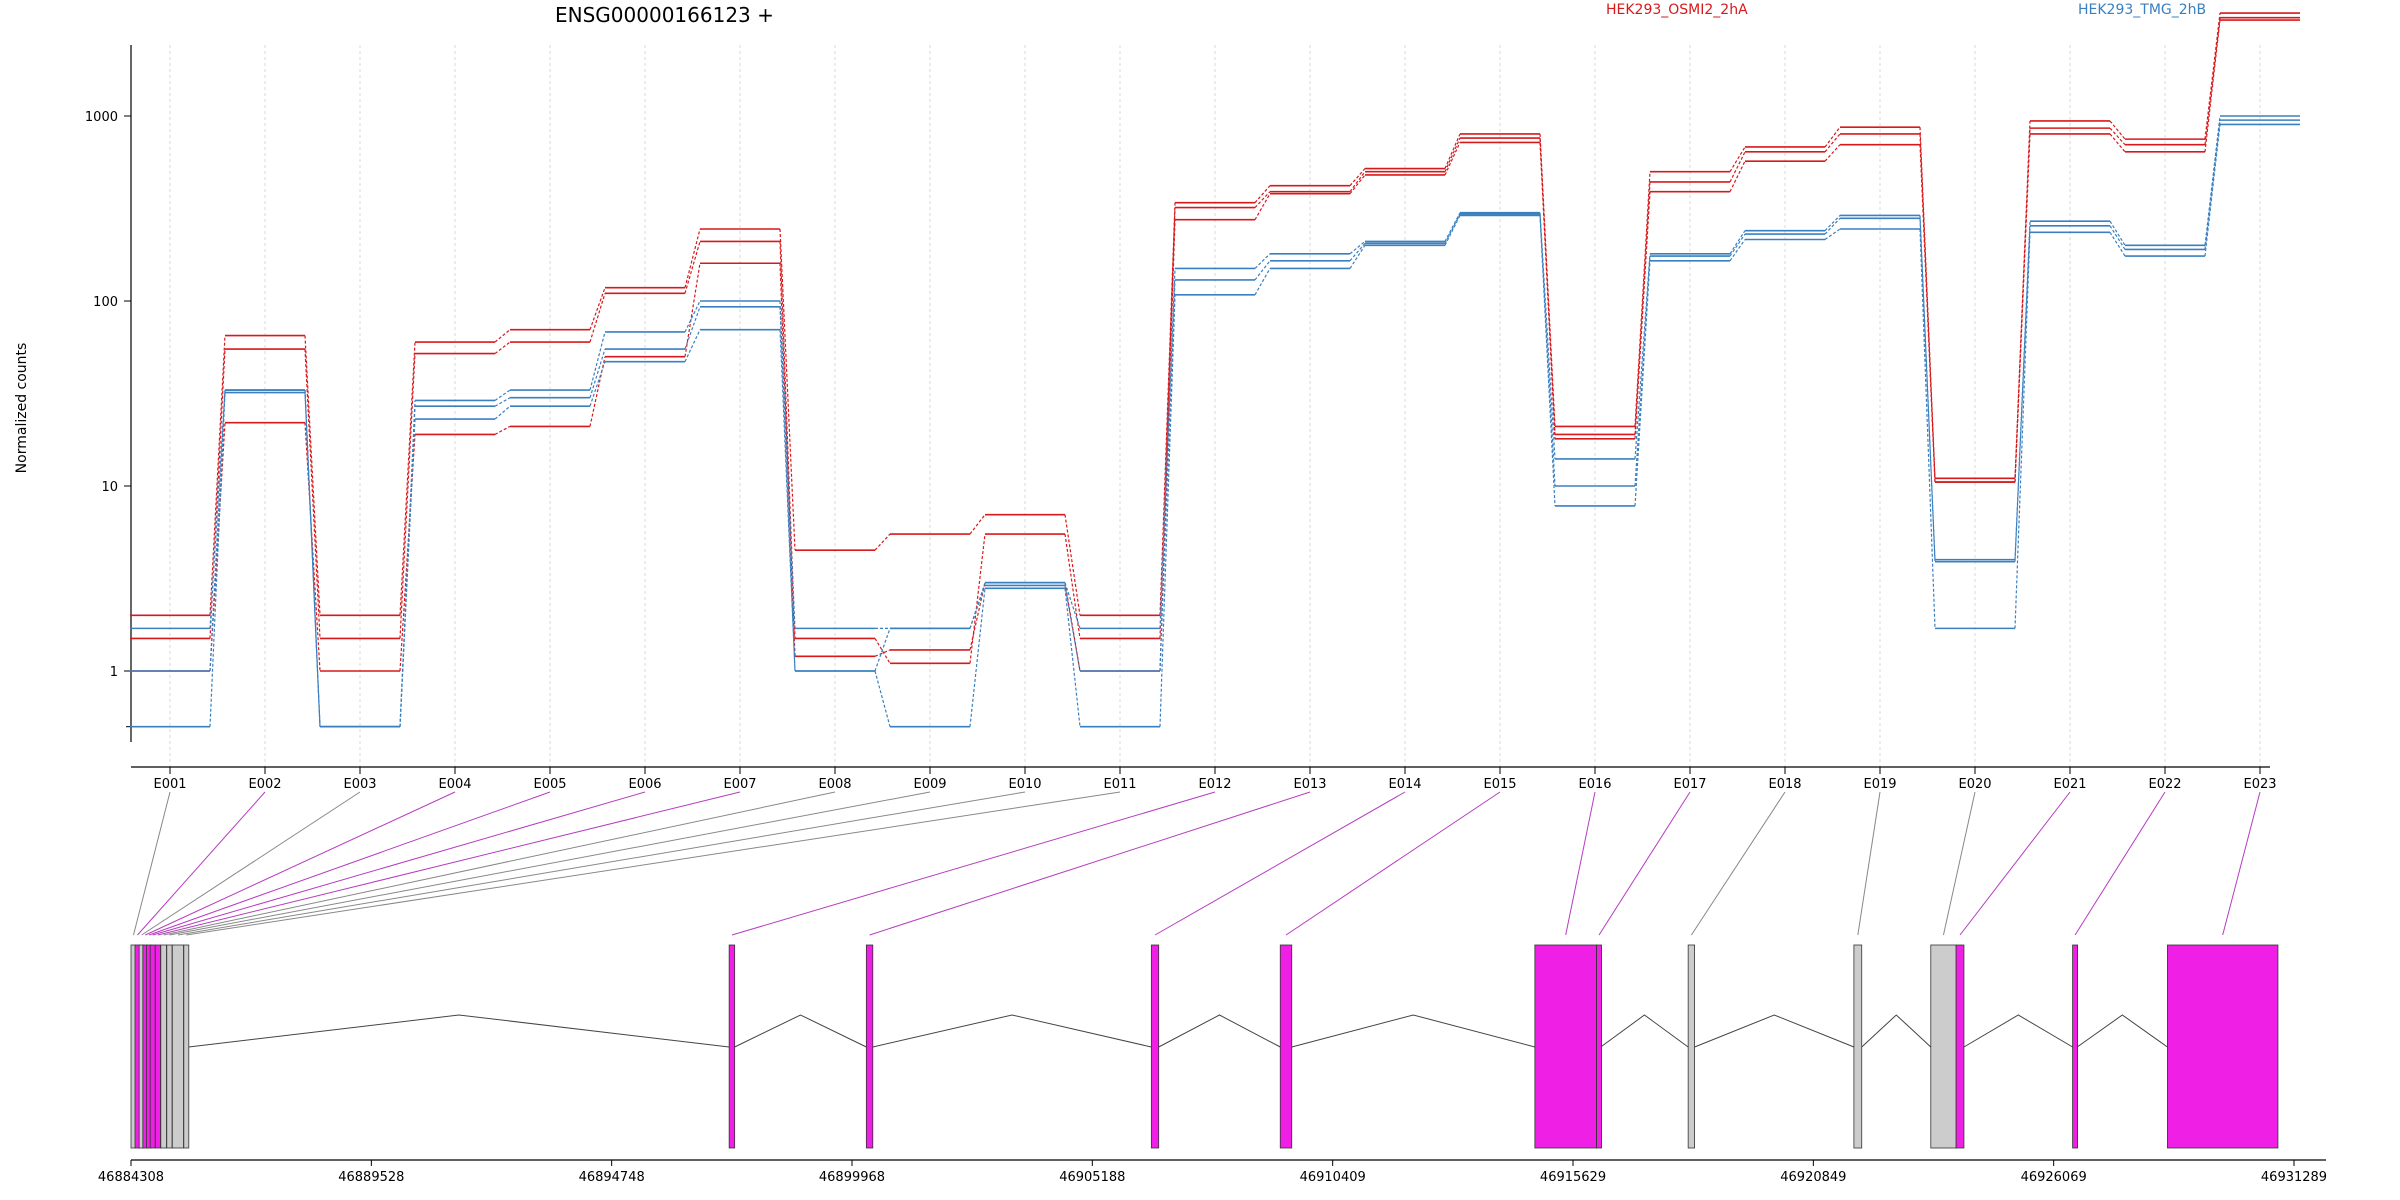 This screenshot has height=1200, width=2400. I want to click on coord-tick-label-46889528: 46889528, so click(371, 1177).